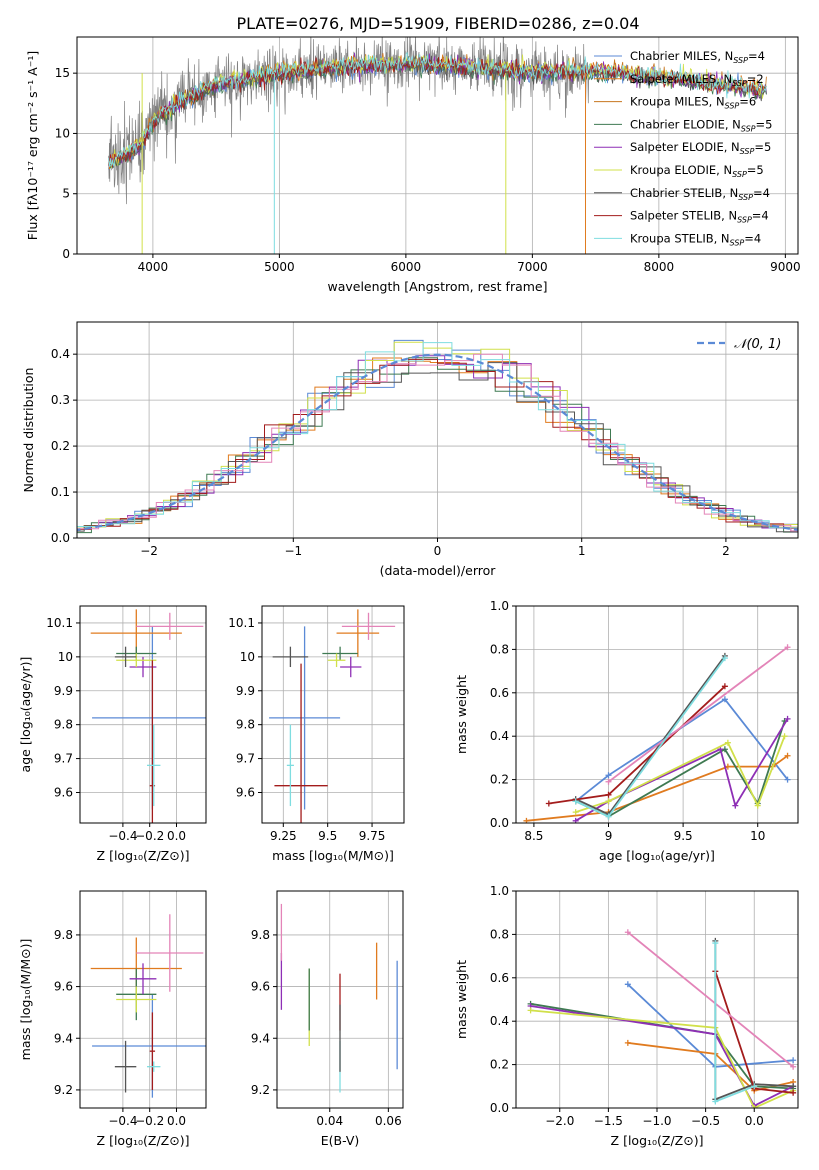  What do you see at coordinates (28, 430) in the screenshot?
I see `y-axis-label: Normed distribution` at bounding box center [28, 430].